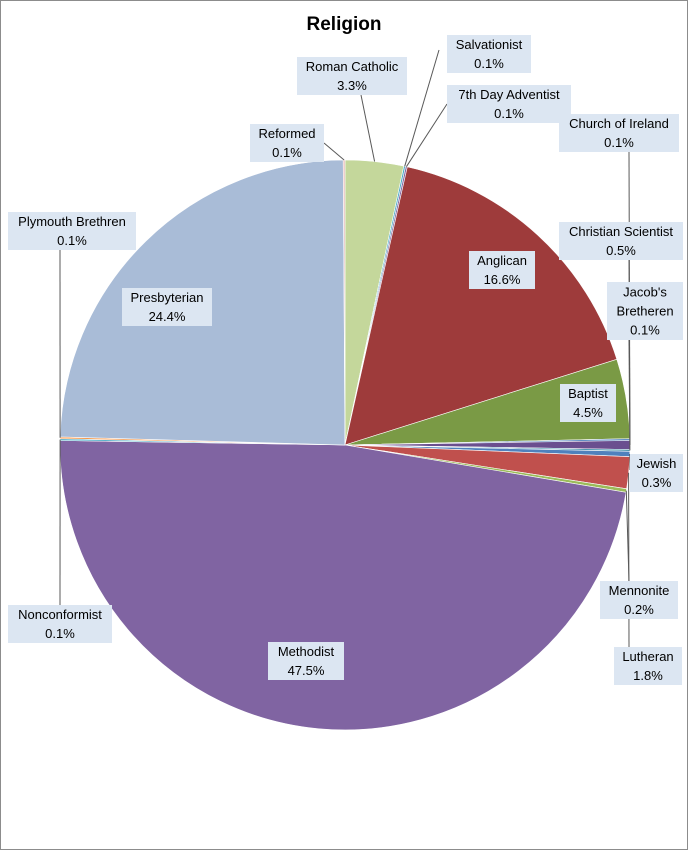 The width and height of the screenshot is (688, 850). Describe the element at coordinates (60, 633) in the screenshot. I see `data-label-value-nonconformist: 0.1%` at that location.